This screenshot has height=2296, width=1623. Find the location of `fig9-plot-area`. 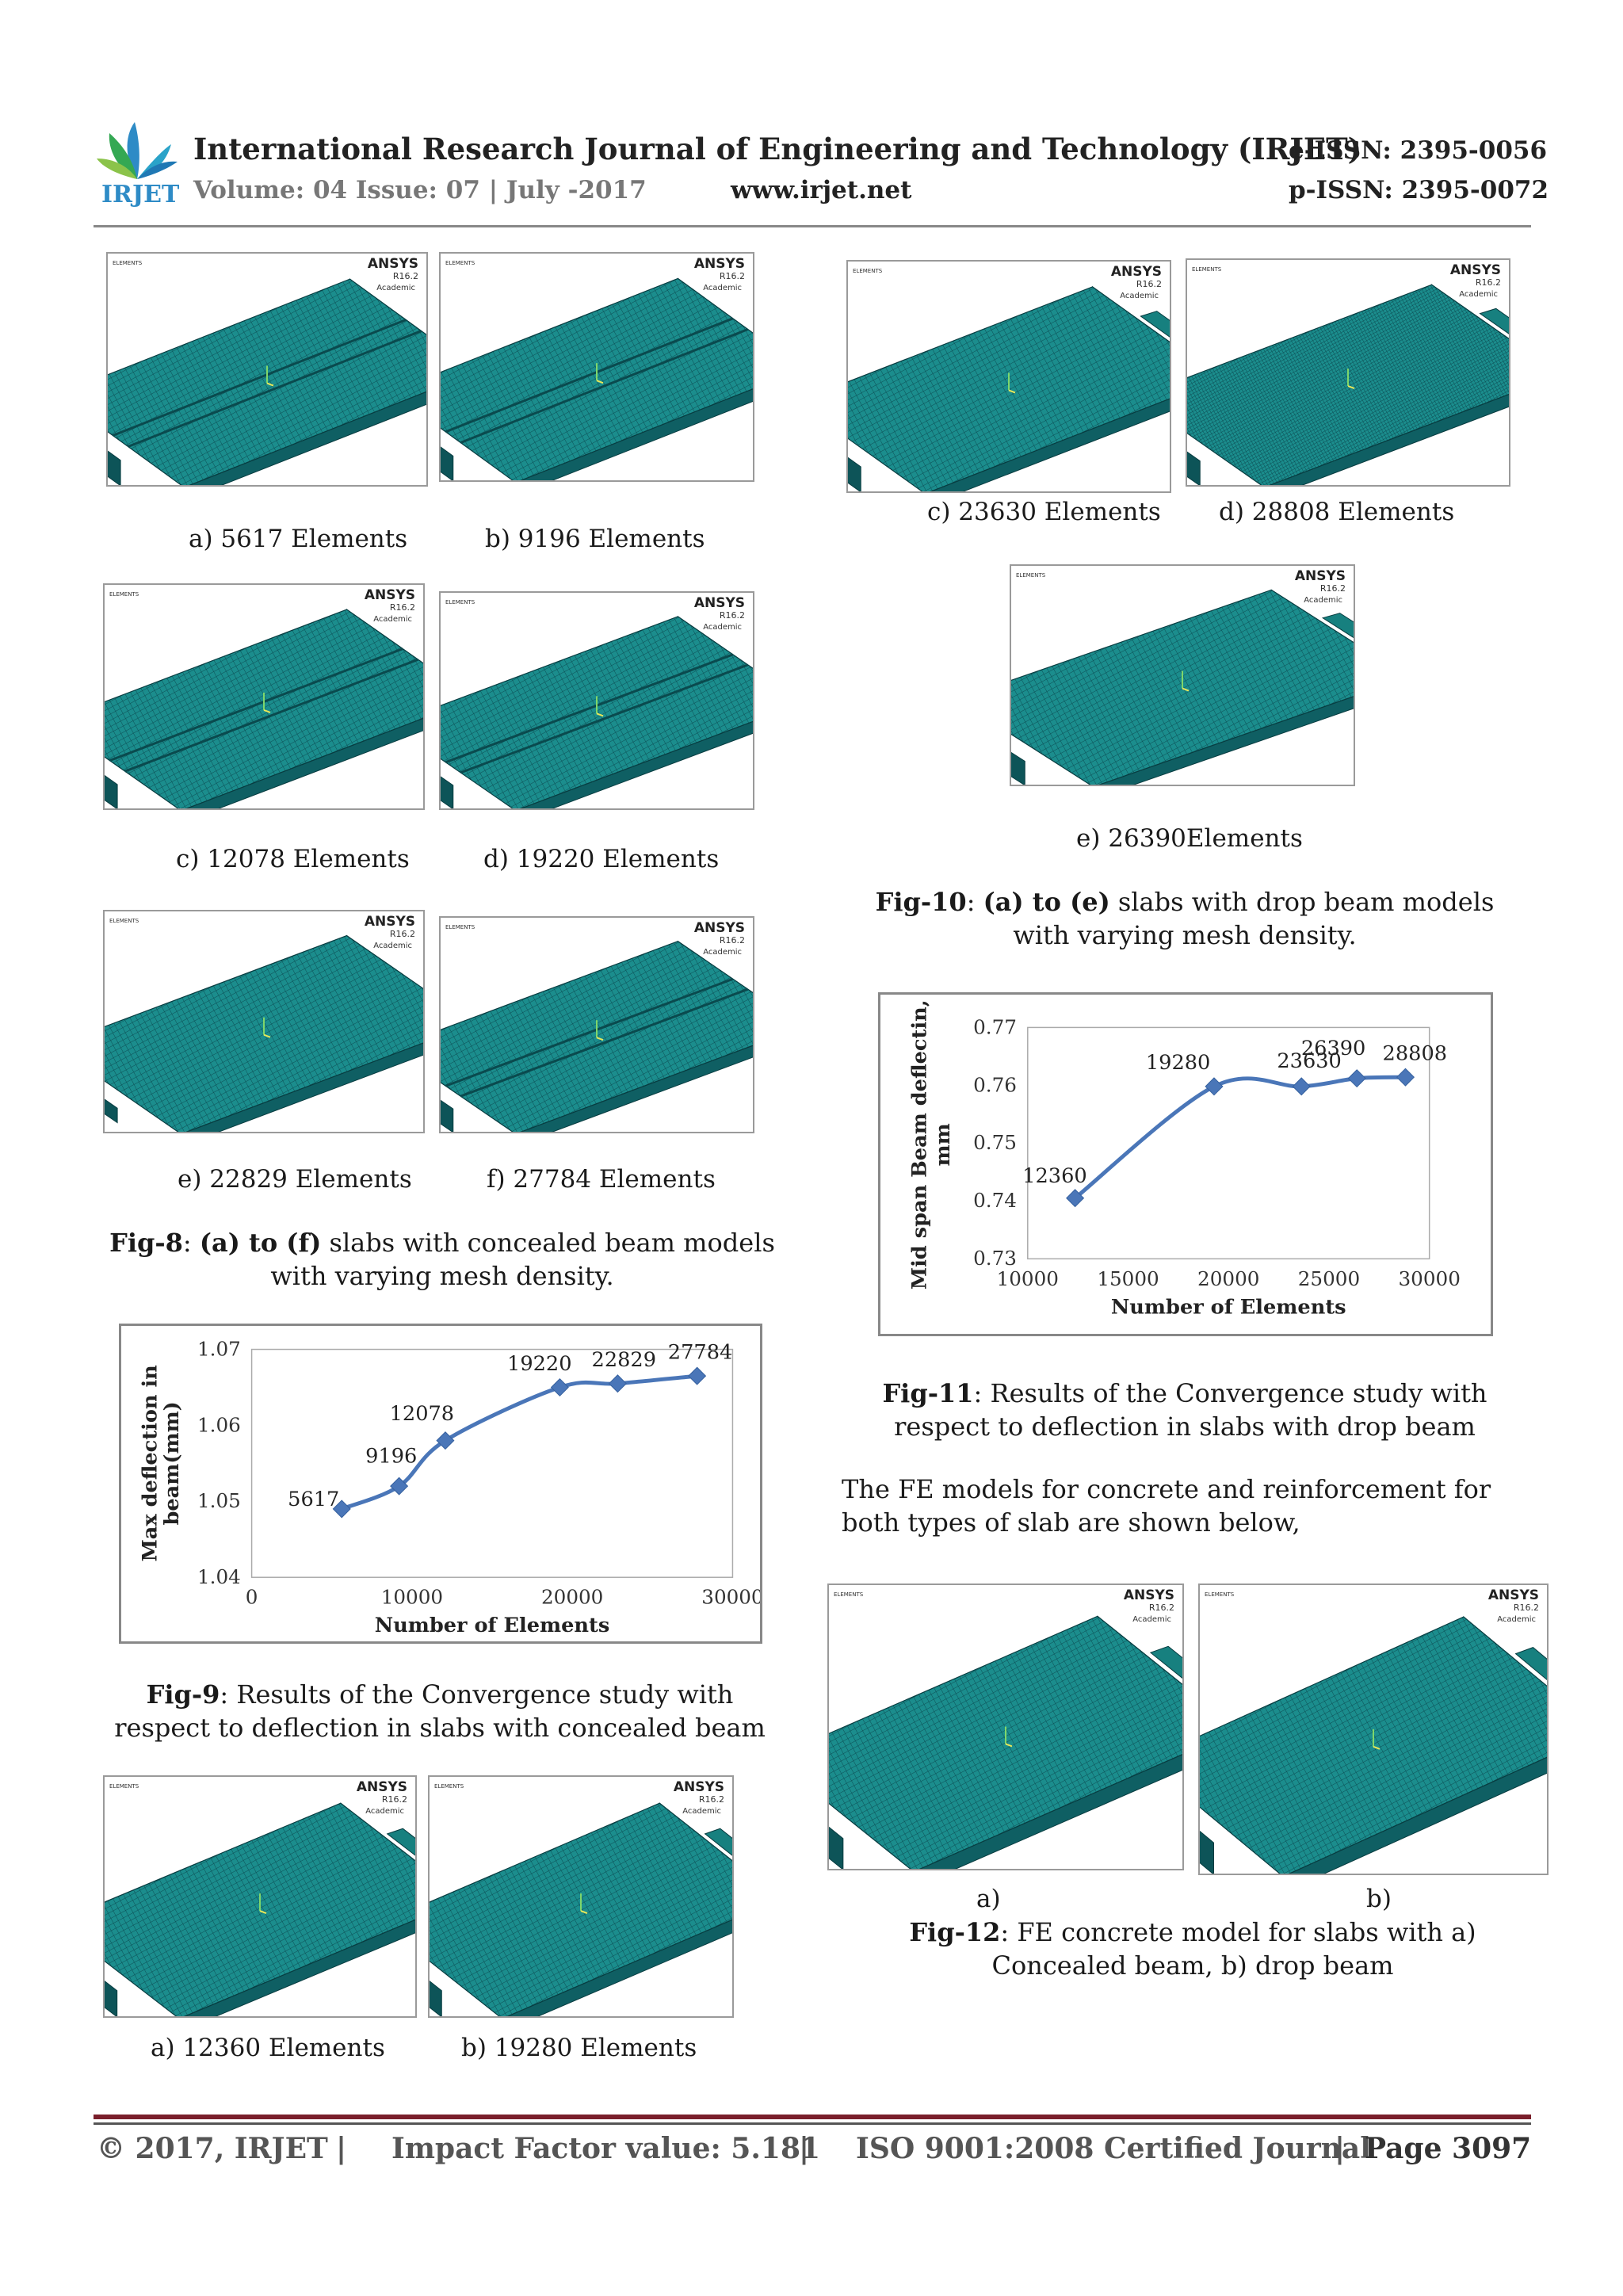

fig9-plot-area is located at coordinates (492, 1463).